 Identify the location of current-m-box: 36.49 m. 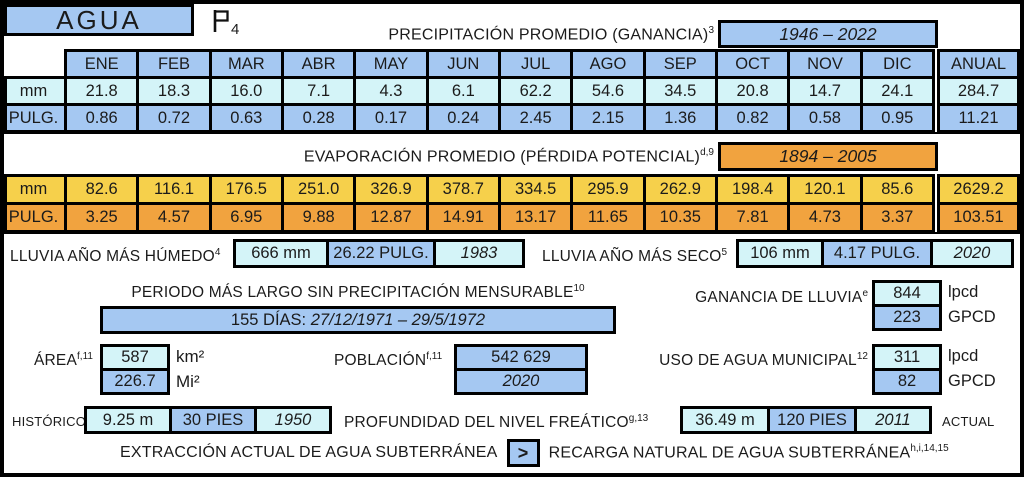
(725, 420).